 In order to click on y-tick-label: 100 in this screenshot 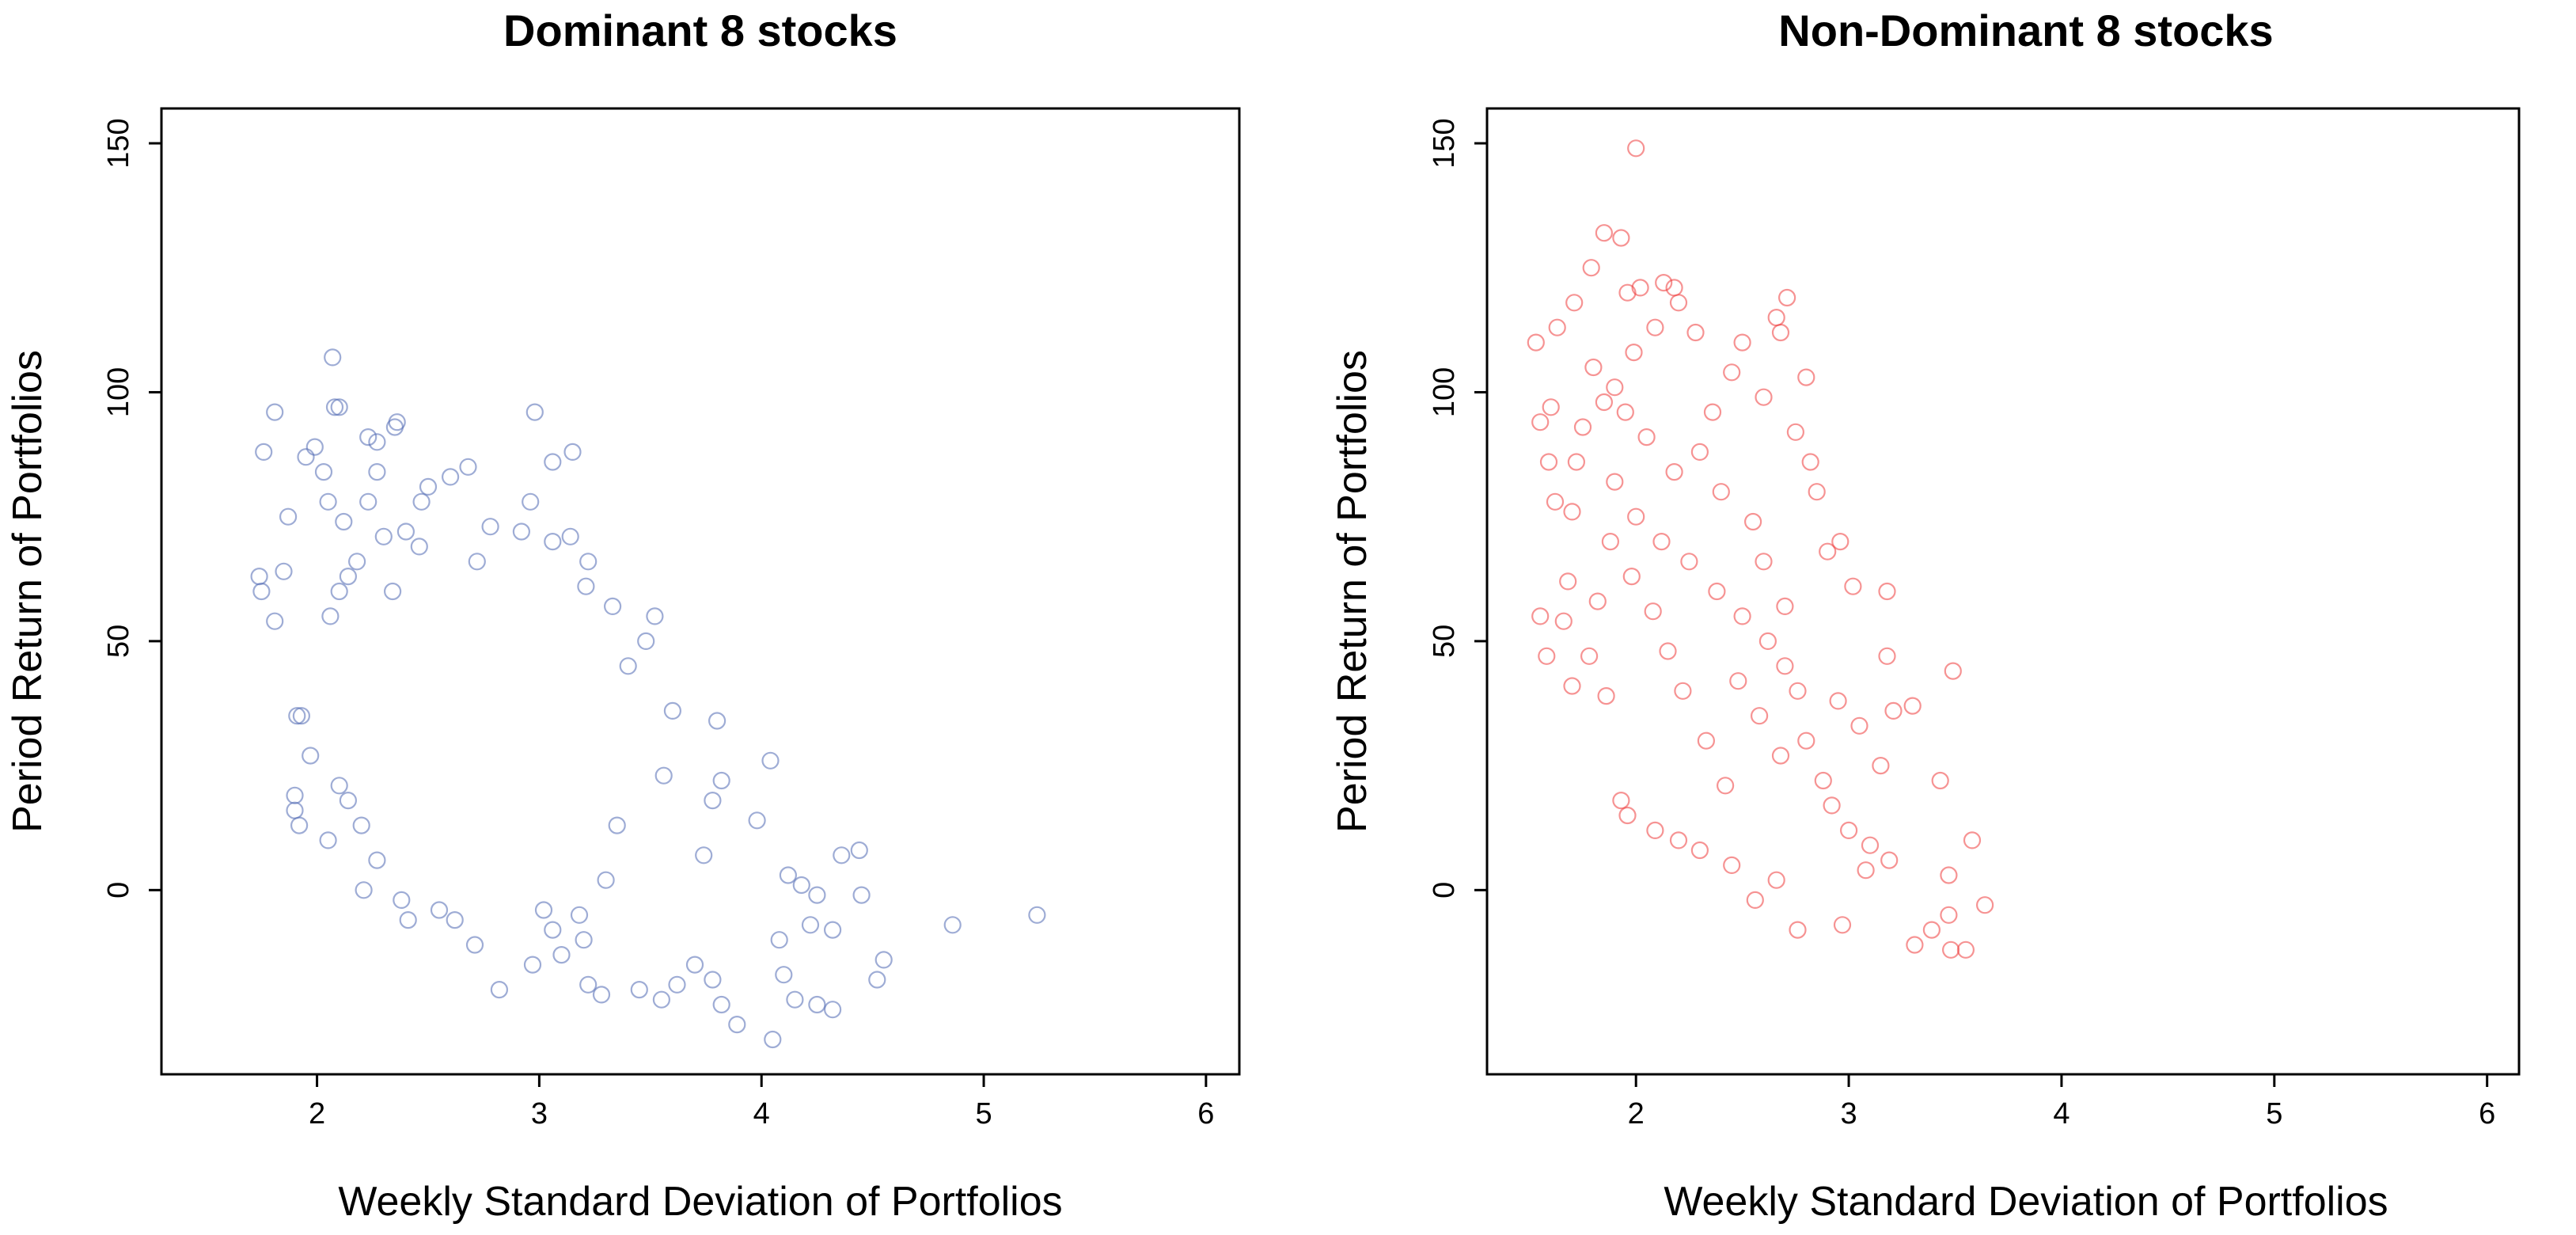, I will do `click(1444, 392)`.